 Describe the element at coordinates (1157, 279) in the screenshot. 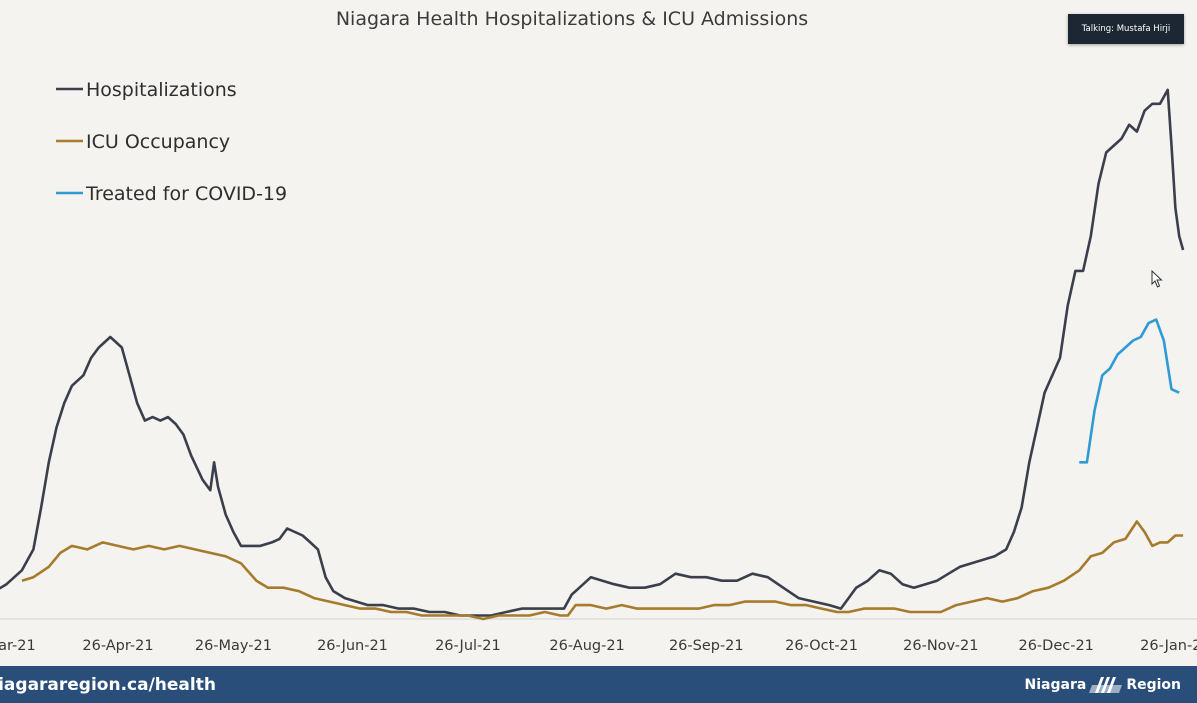

I see `mouse-pointer-icon` at that location.